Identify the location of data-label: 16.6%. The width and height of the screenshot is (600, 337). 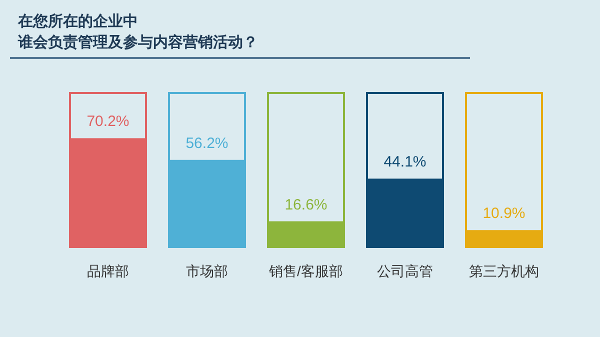
(306, 205).